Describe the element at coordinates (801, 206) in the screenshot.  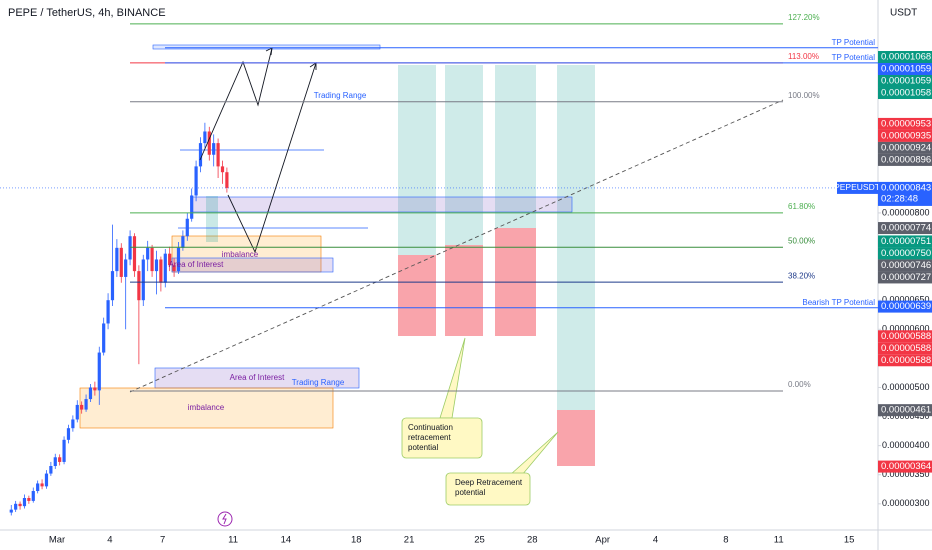
I see `fib-label: 61.80%` at that location.